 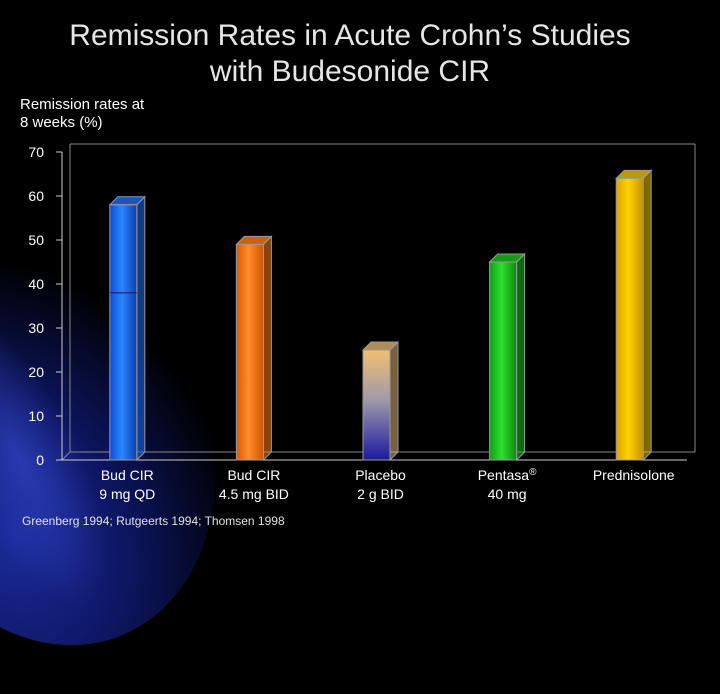 I want to click on category-label-line-1: Placebo, so click(x=380, y=475).